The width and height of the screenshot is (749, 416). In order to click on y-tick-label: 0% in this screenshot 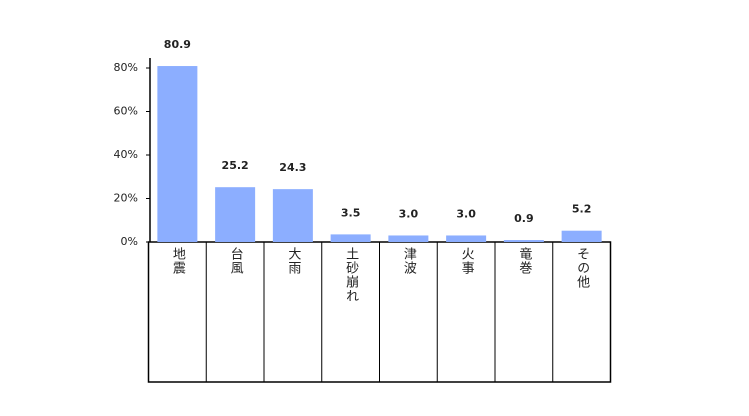, I will do `click(129, 241)`.